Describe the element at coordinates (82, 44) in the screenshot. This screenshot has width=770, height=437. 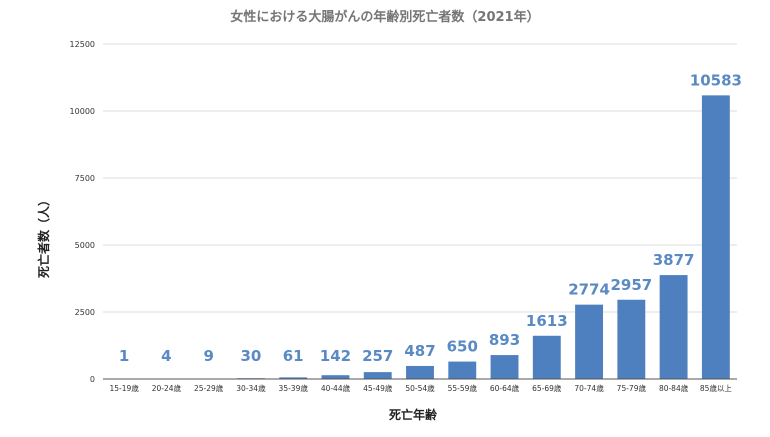
I see `y-tick-label: 12500` at that location.